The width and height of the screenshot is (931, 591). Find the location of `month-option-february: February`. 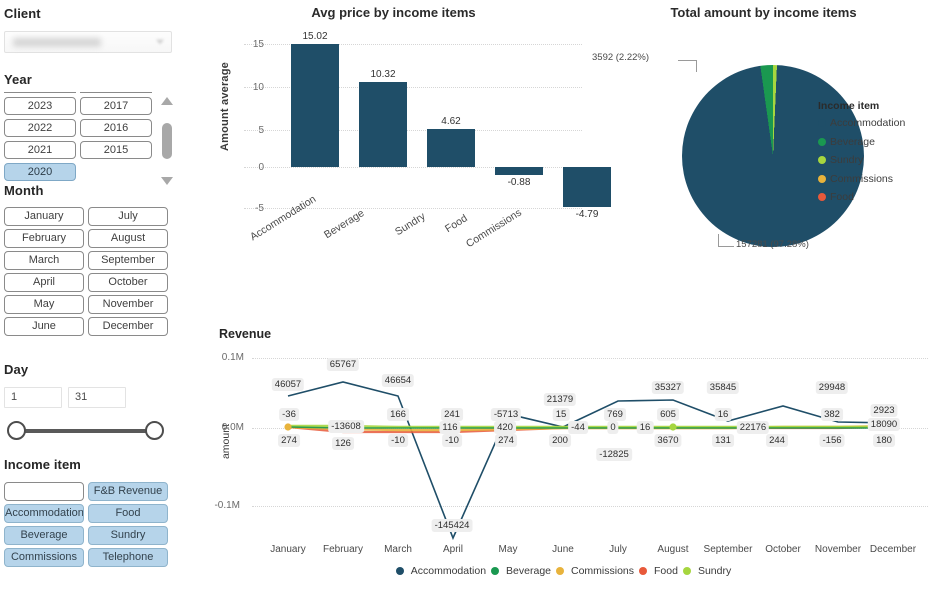

month-option-february: February is located at coordinates (44, 238).